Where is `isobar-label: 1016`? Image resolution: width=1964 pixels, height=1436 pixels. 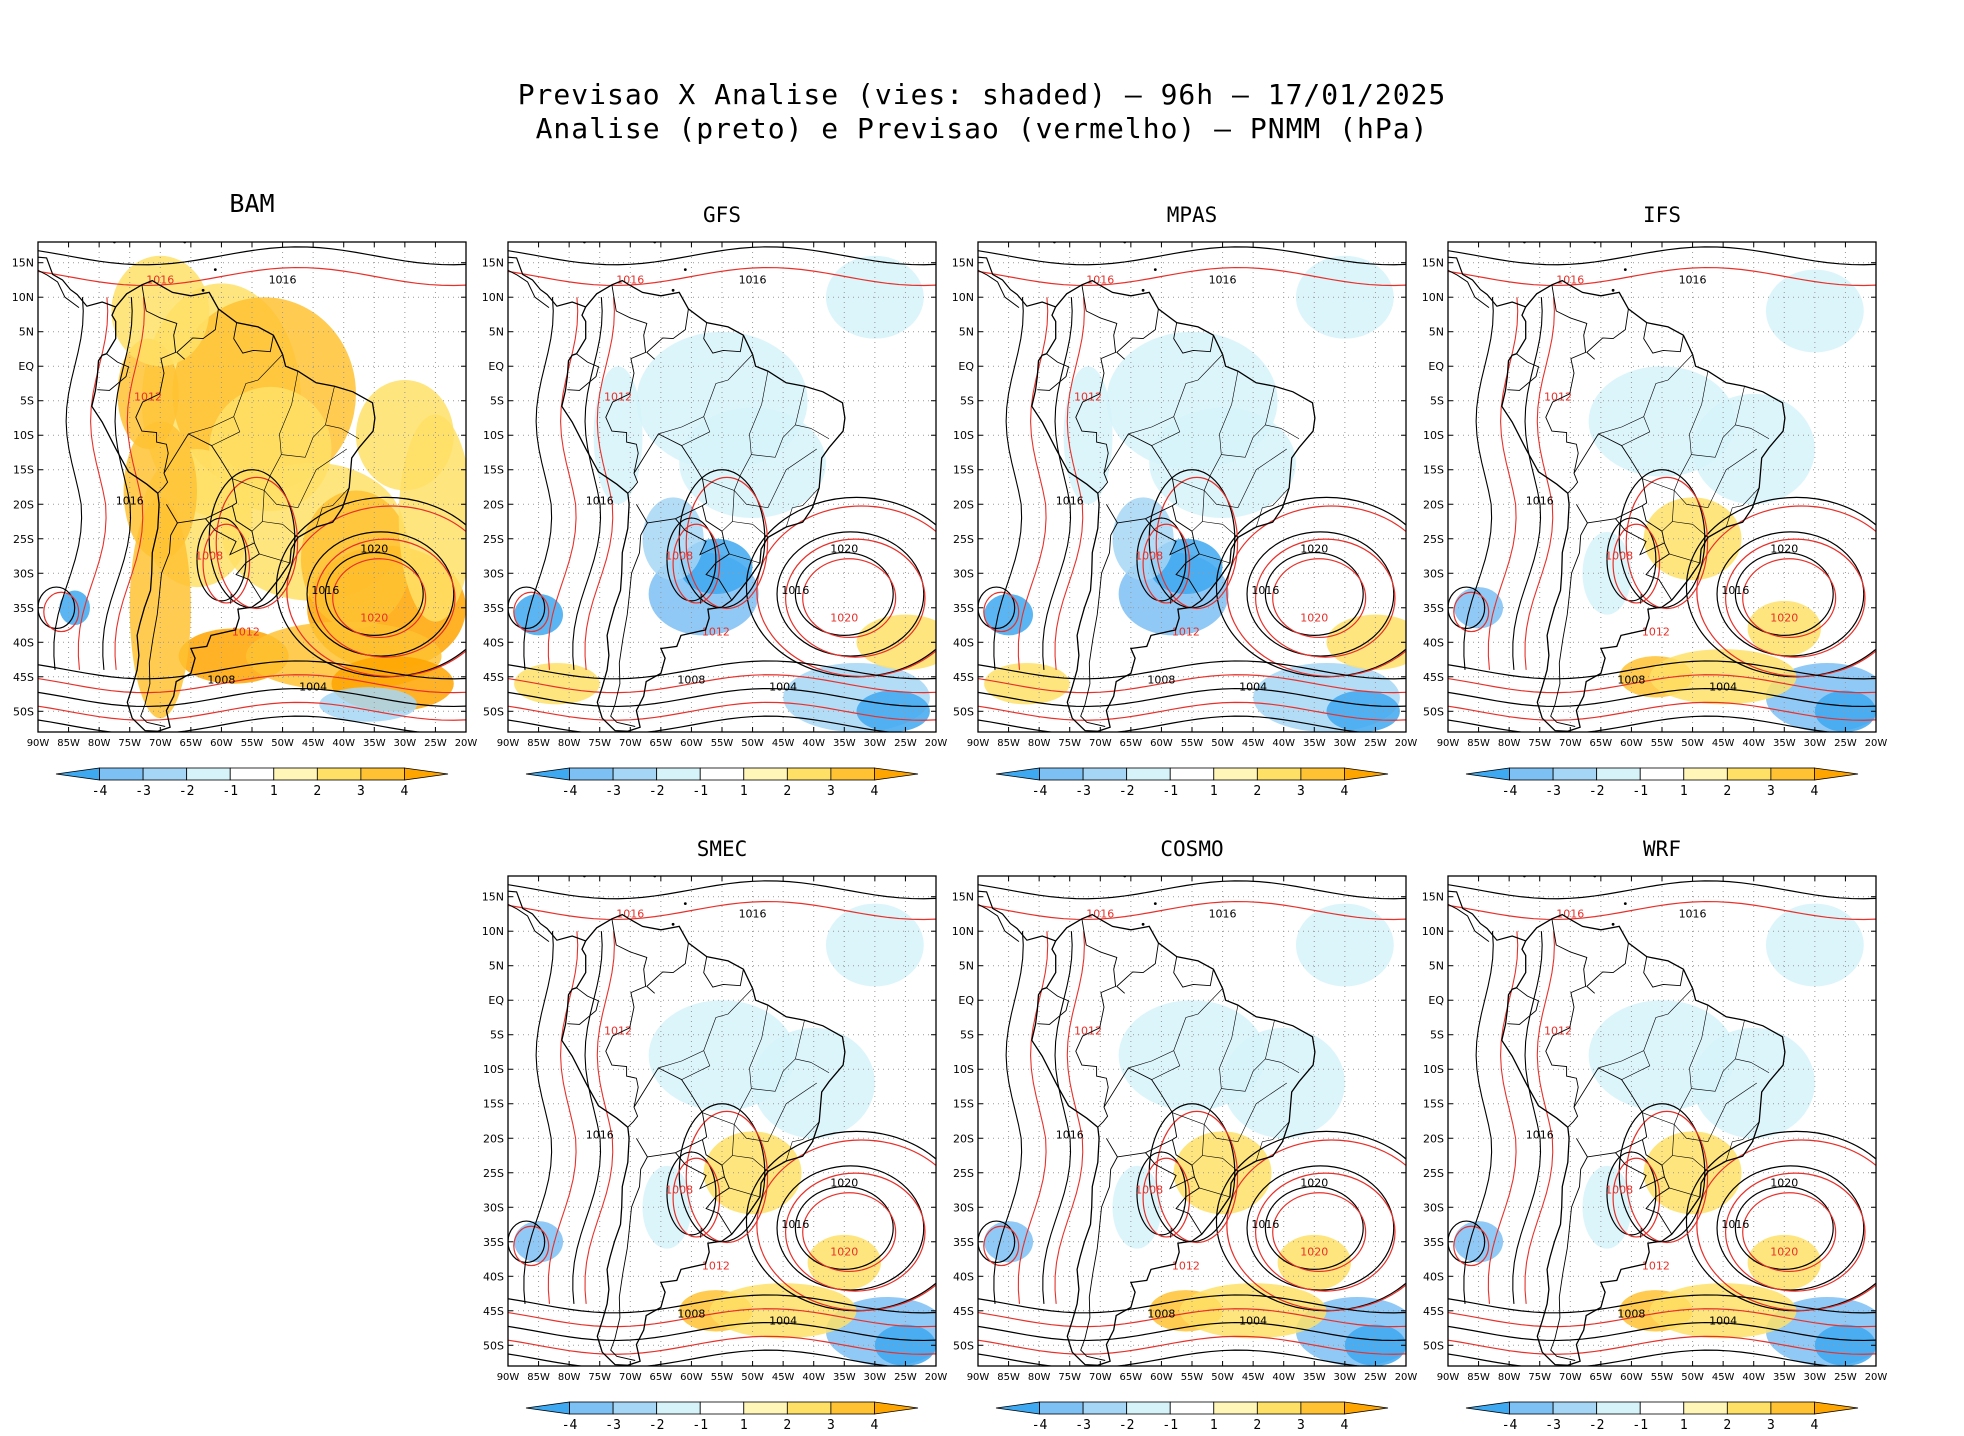 isobar-label: 1016 is located at coordinates (1570, 279).